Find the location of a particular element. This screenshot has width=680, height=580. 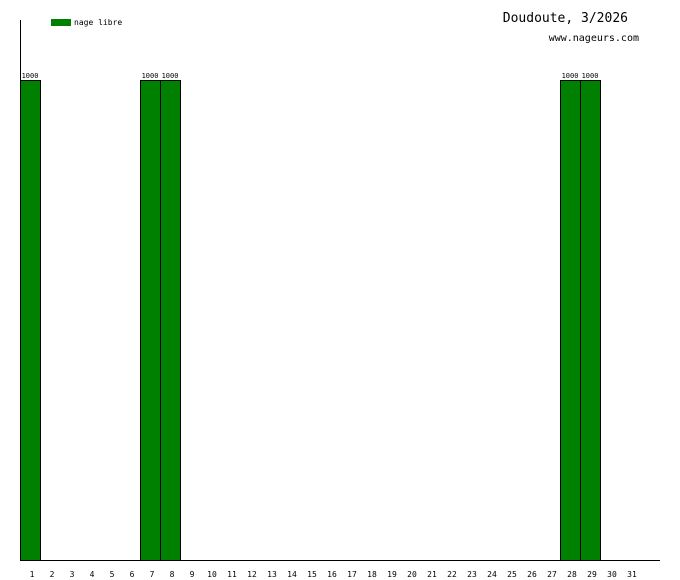

x-tick-label-18: 18 is located at coordinates (372, 574).